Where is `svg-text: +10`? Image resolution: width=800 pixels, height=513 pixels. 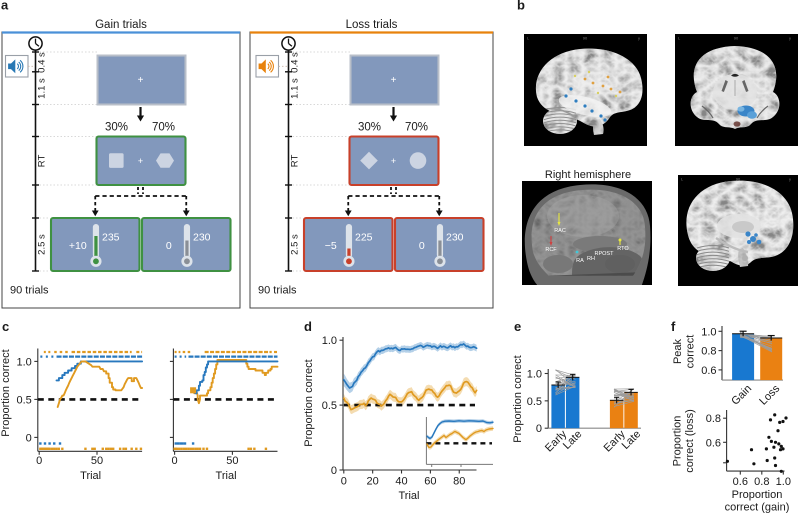
svg-text: +10 is located at coordinates (78, 246).